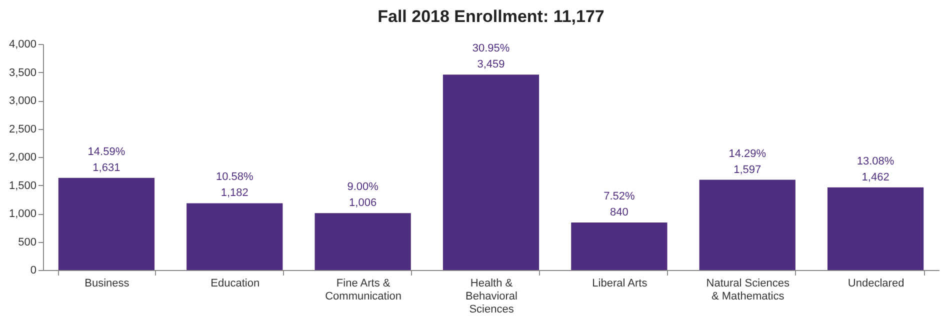 The height and width of the screenshot is (320, 951). Describe the element at coordinates (22, 72) in the screenshot. I see `y-tick-label: 3,500` at that location.